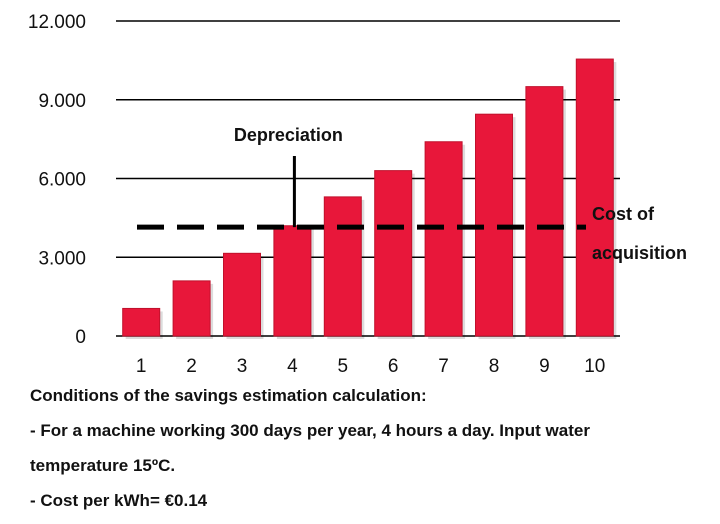 The image size is (720, 524). What do you see at coordinates (494, 366) in the screenshot?
I see `x-tick-label: 8` at bounding box center [494, 366].